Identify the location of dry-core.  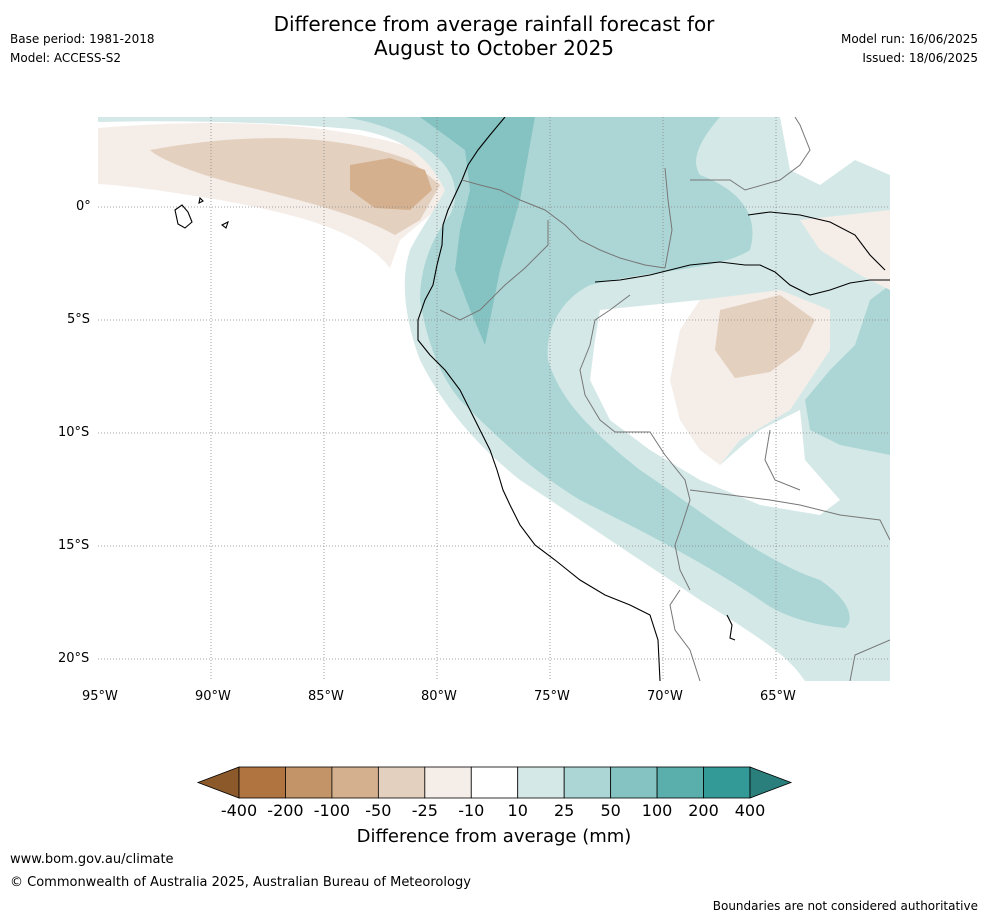
(391, 184).